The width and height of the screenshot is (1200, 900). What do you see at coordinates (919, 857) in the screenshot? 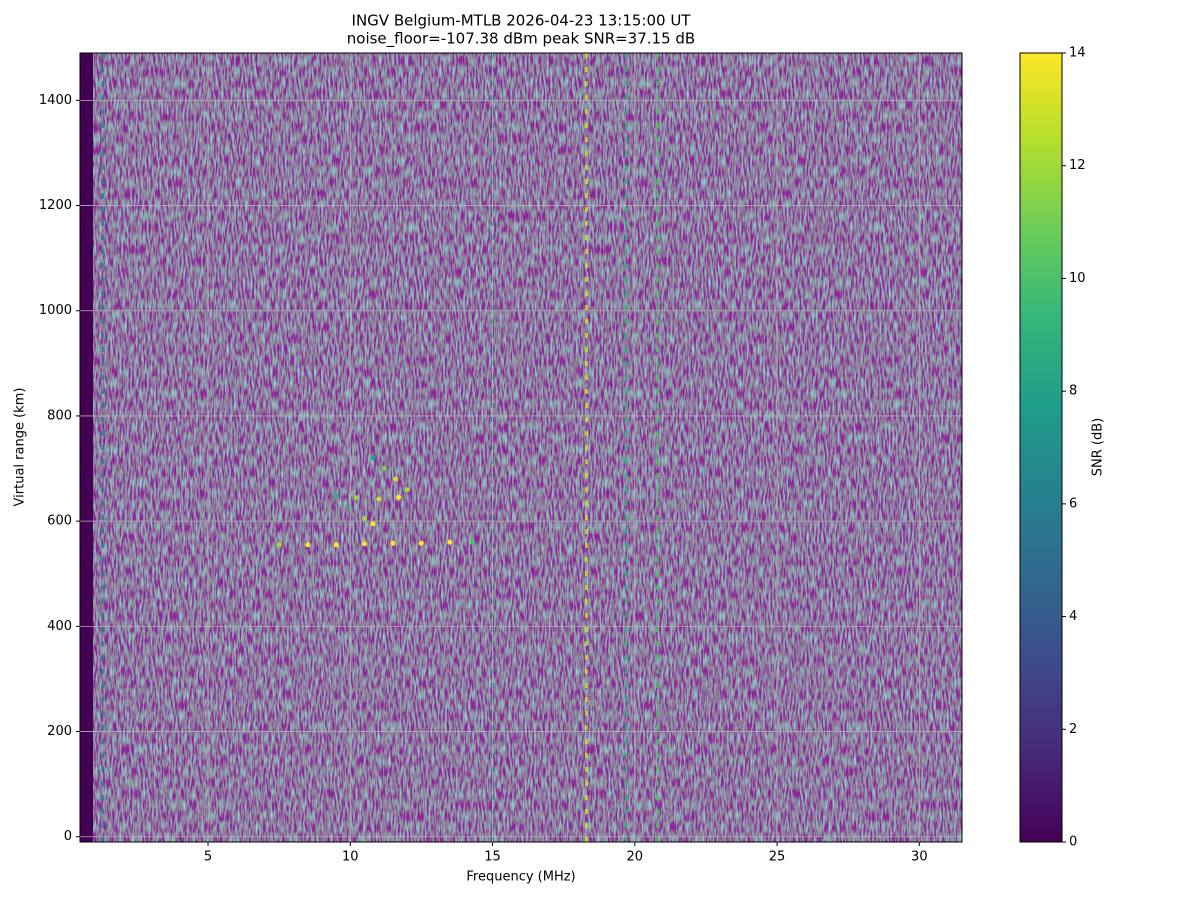
I see `x-tick-label: 30` at bounding box center [919, 857].